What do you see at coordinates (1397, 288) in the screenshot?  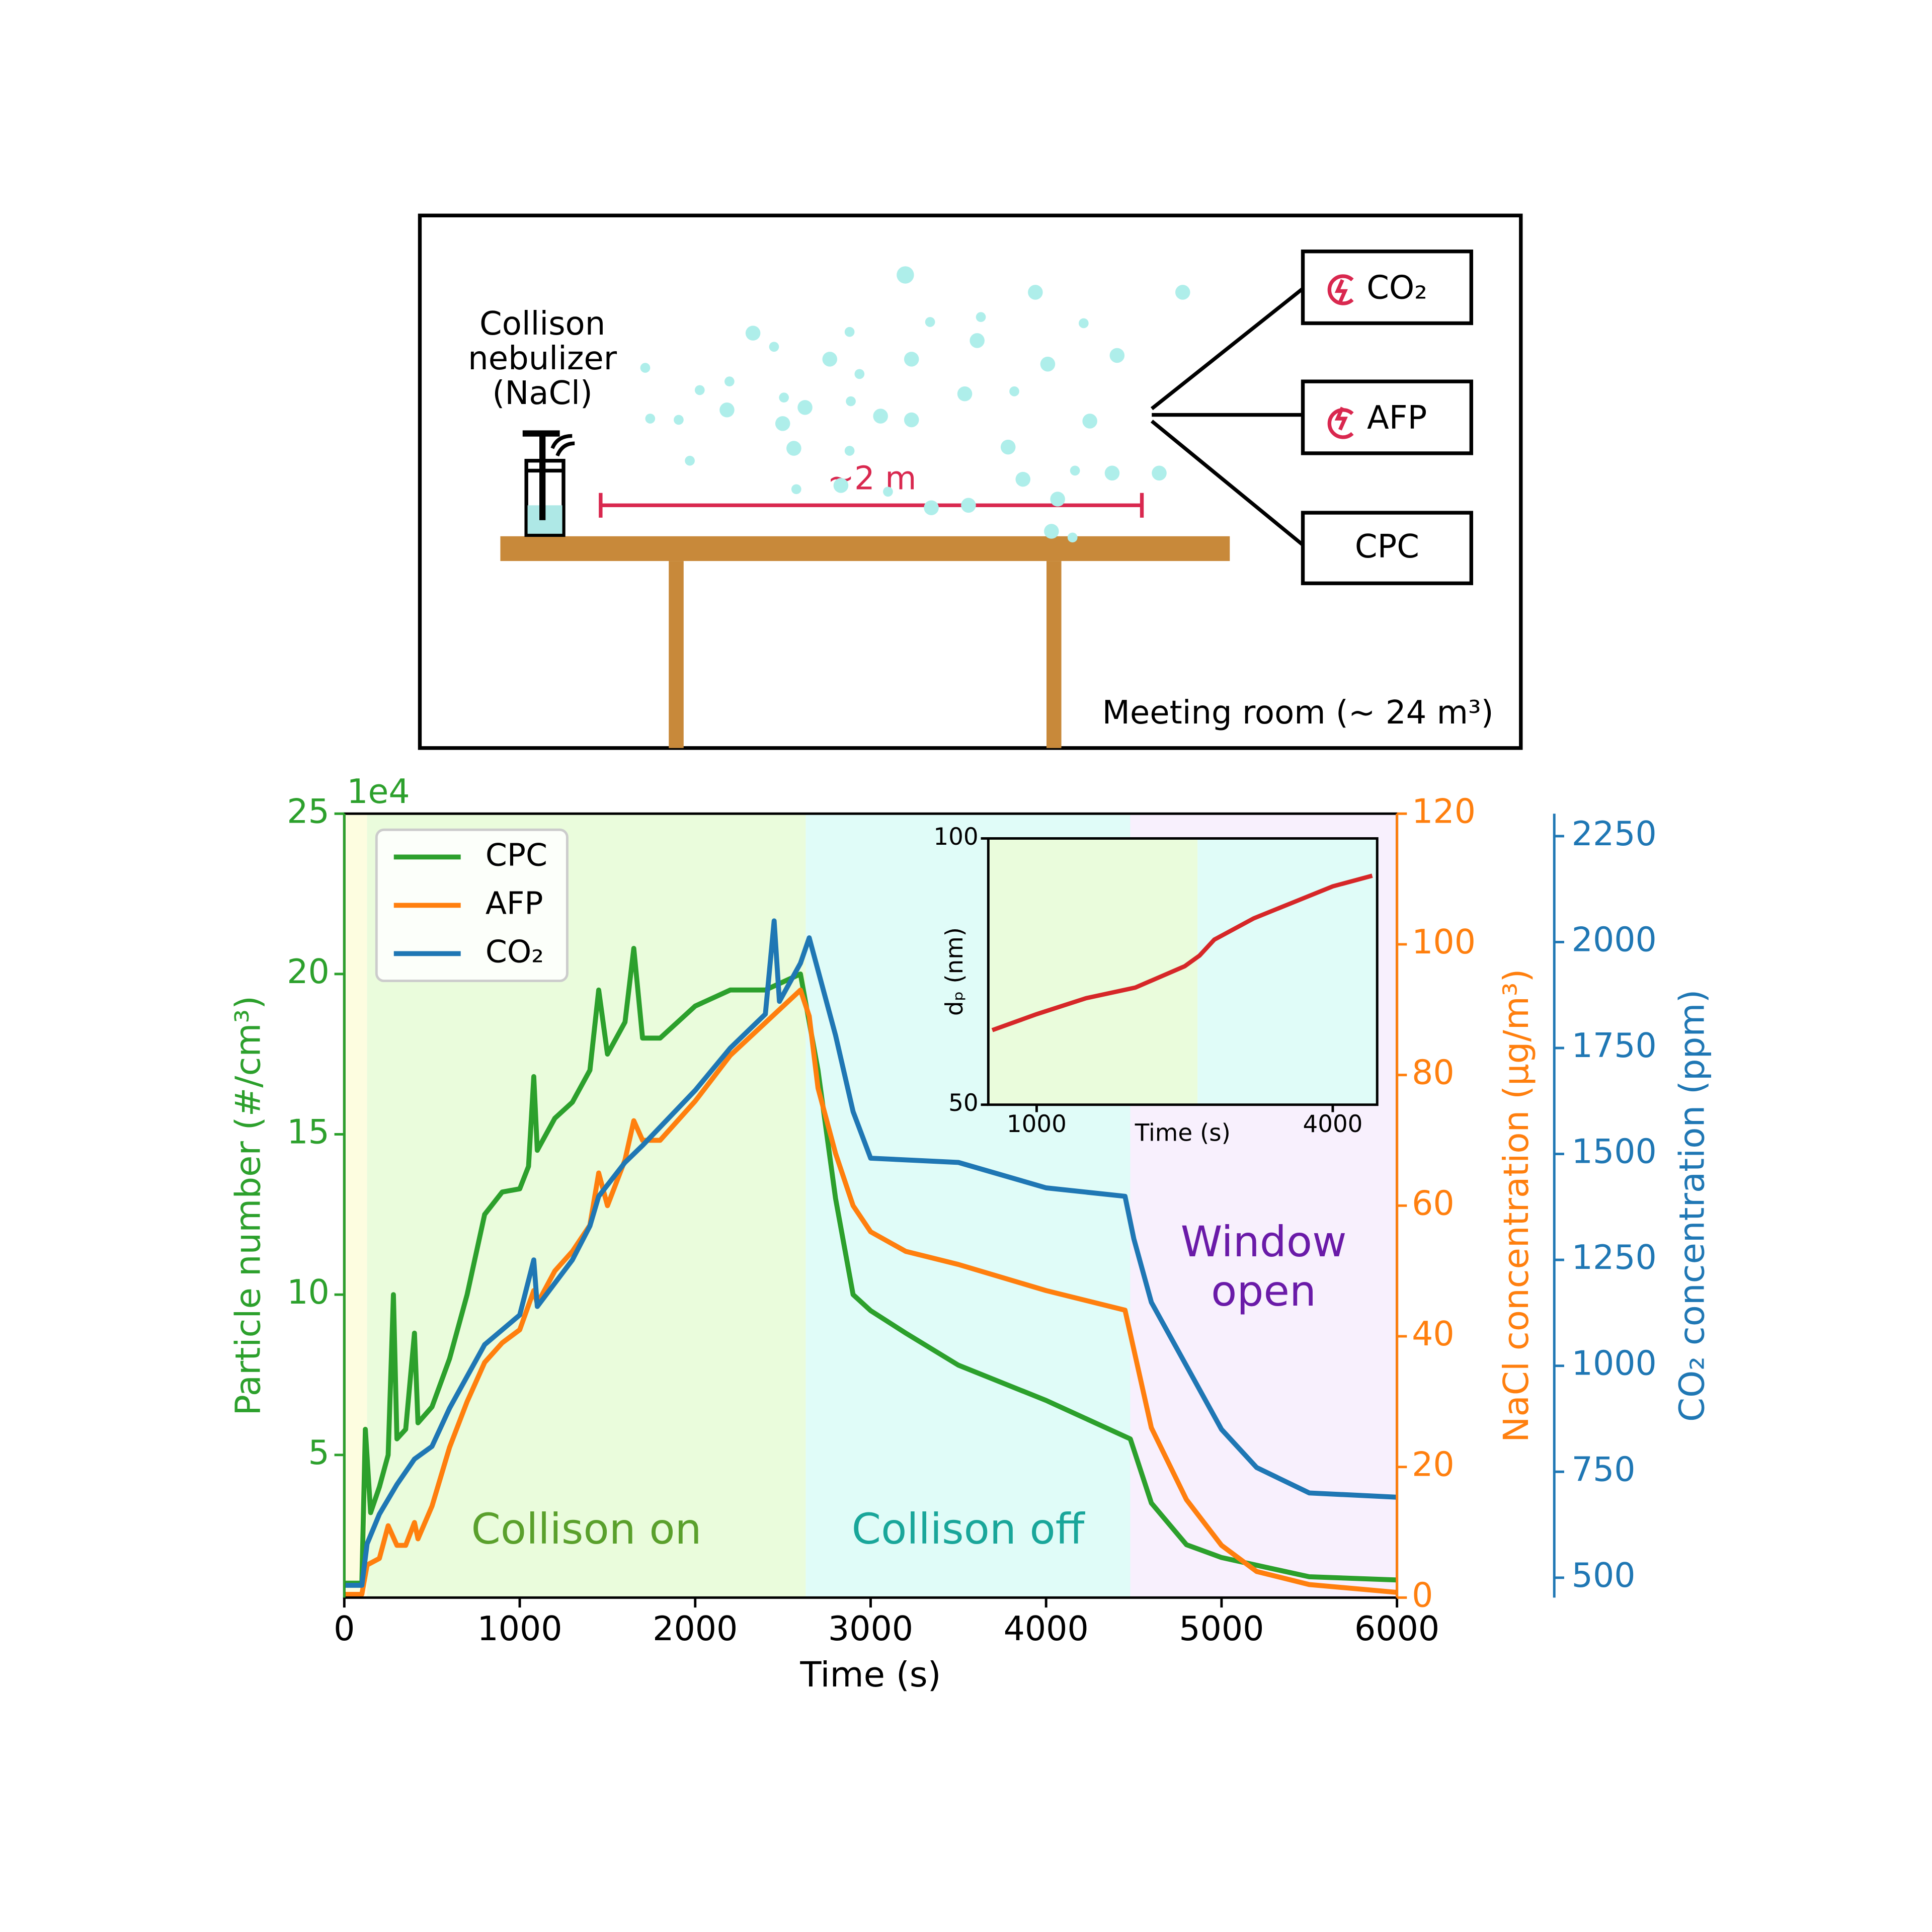 I see `instrument-label: CO₂` at bounding box center [1397, 288].